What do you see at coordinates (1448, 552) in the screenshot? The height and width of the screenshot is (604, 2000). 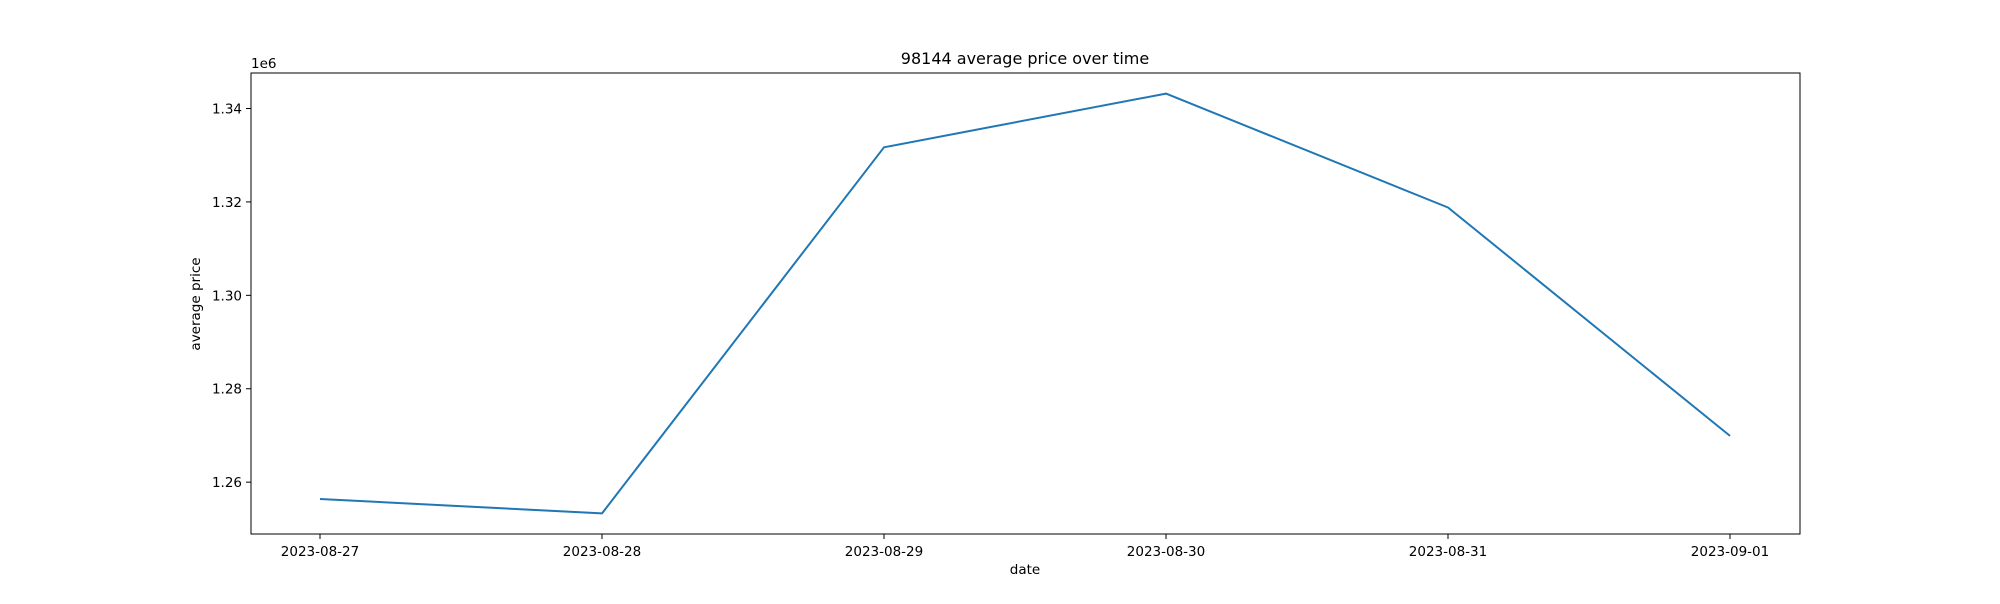 I see `x-tick-label: 2023-08-31` at bounding box center [1448, 552].